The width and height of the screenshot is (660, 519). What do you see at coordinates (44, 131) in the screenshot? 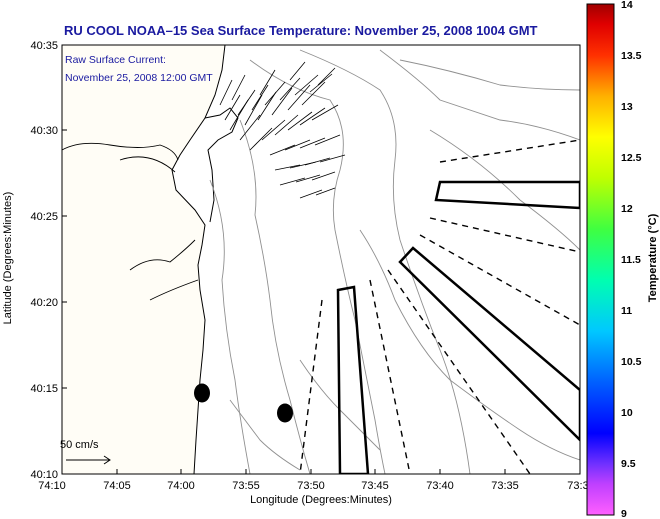
I see `y-tick-label: 40:30` at bounding box center [44, 131].